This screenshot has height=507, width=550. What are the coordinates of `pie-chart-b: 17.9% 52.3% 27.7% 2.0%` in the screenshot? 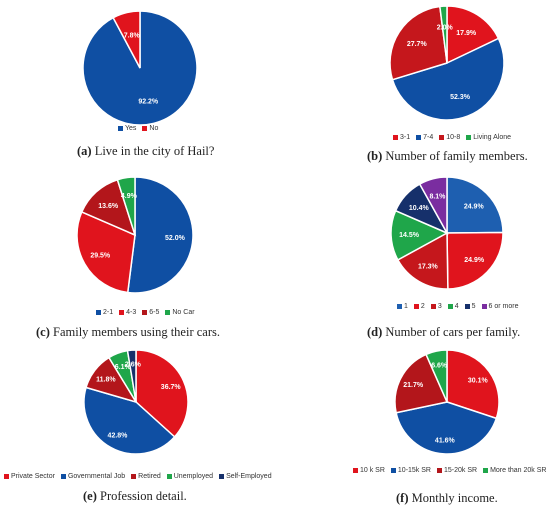 It's located at (447, 63).